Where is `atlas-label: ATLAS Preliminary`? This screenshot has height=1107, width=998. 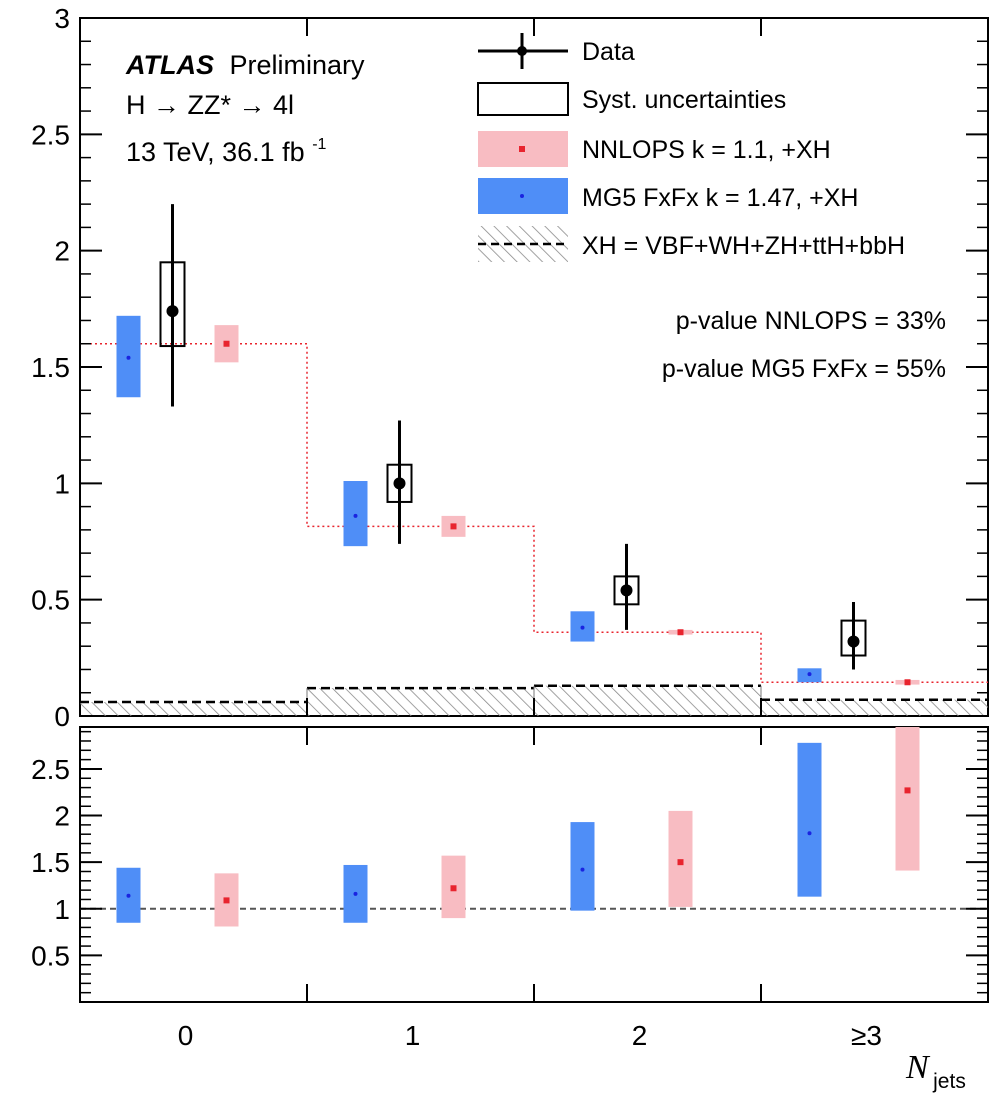 atlas-label: ATLAS Preliminary is located at coordinates (245, 65).